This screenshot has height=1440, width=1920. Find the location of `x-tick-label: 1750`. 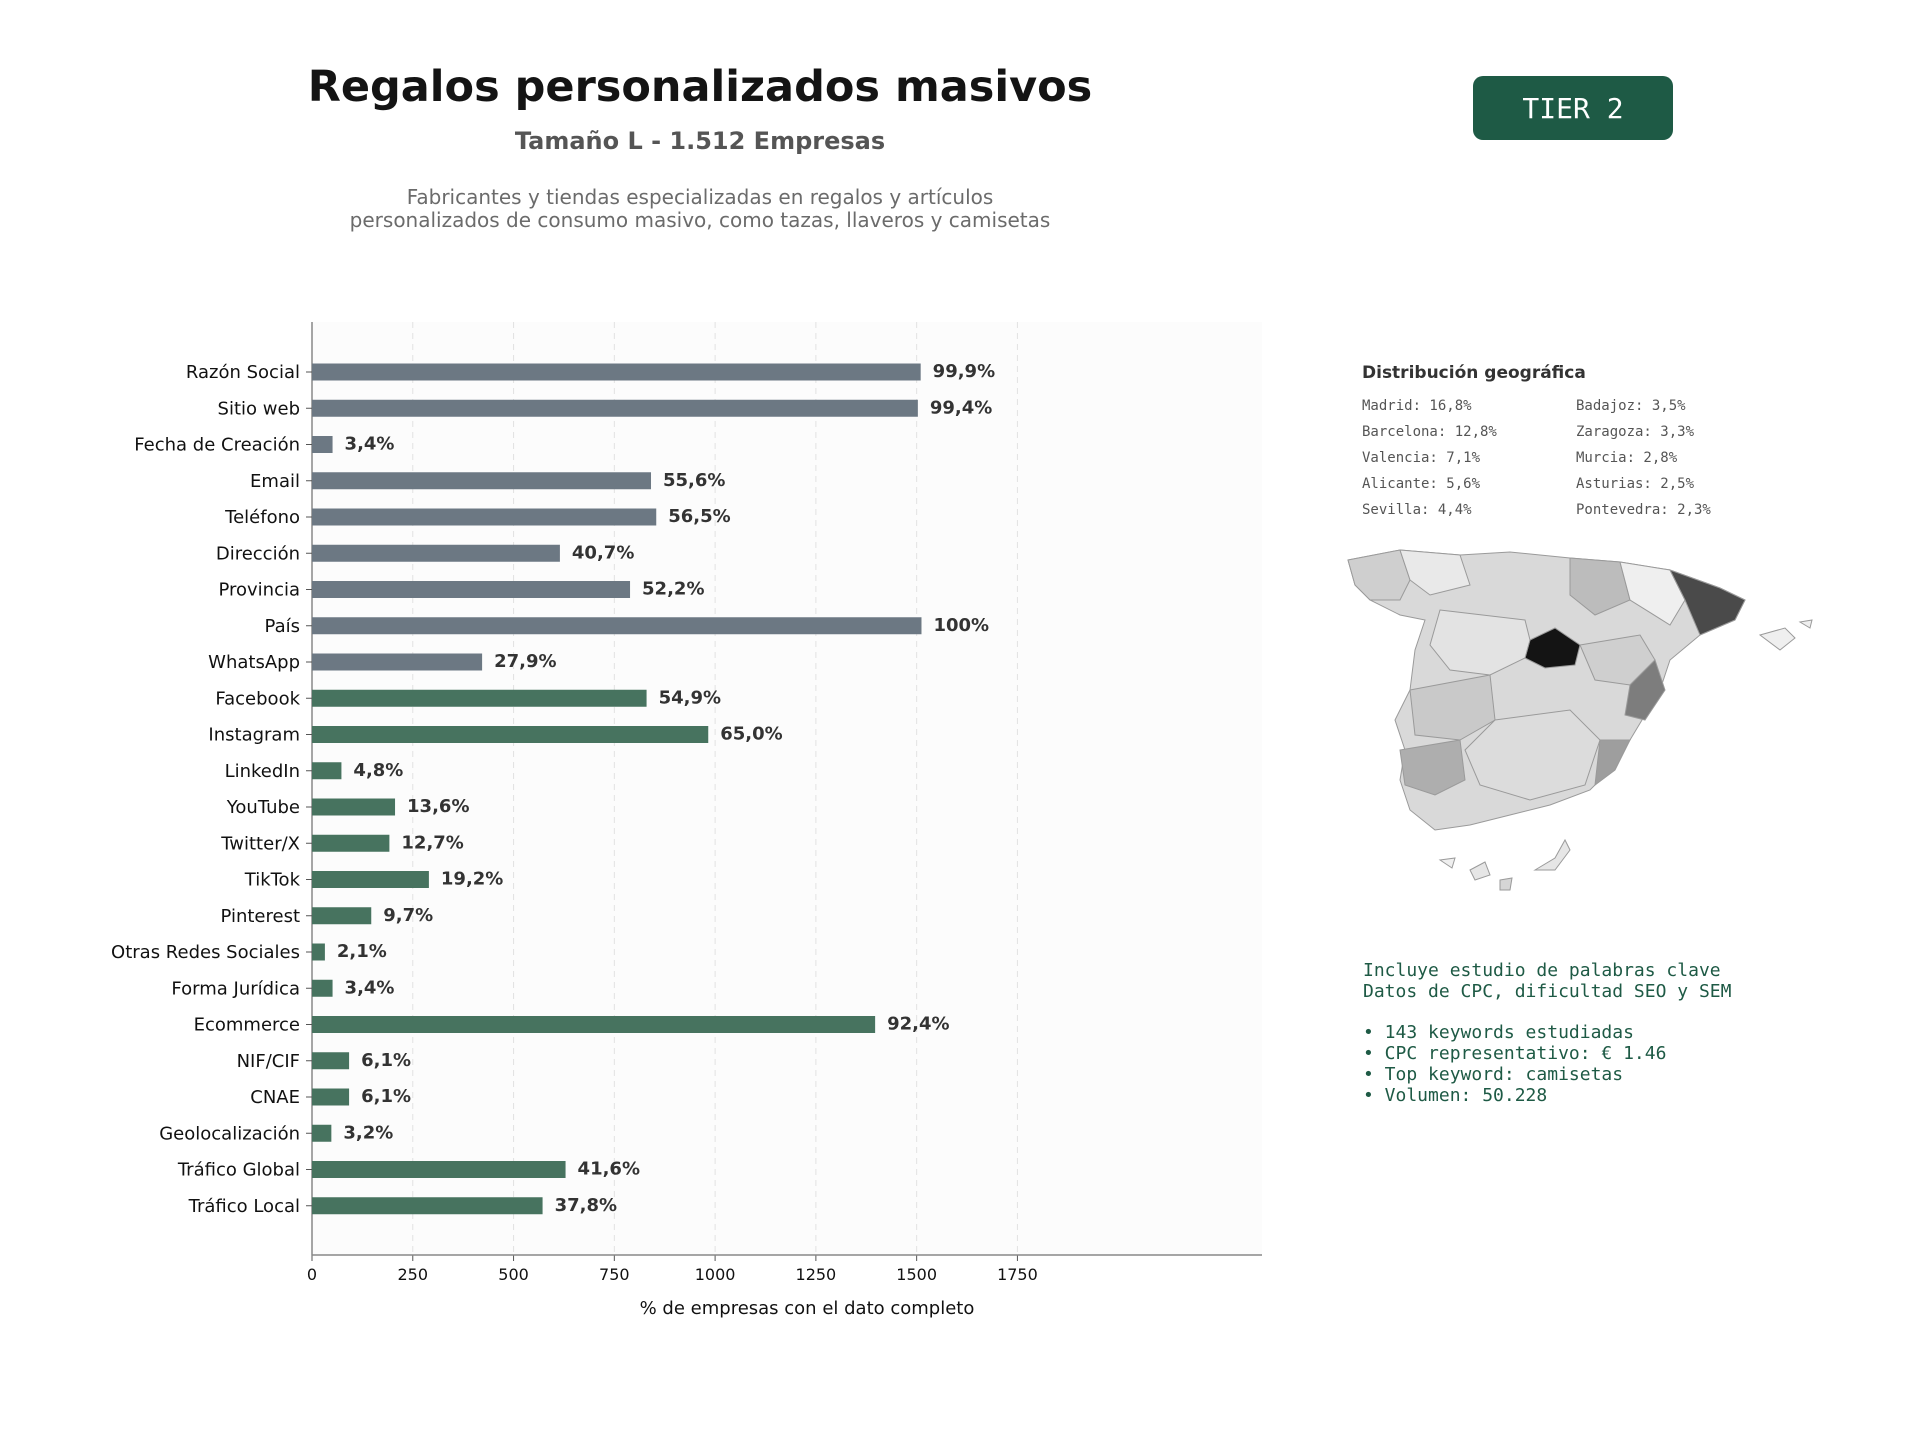

x-tick-label: 1750 is located at coordinates (1017, 1274).